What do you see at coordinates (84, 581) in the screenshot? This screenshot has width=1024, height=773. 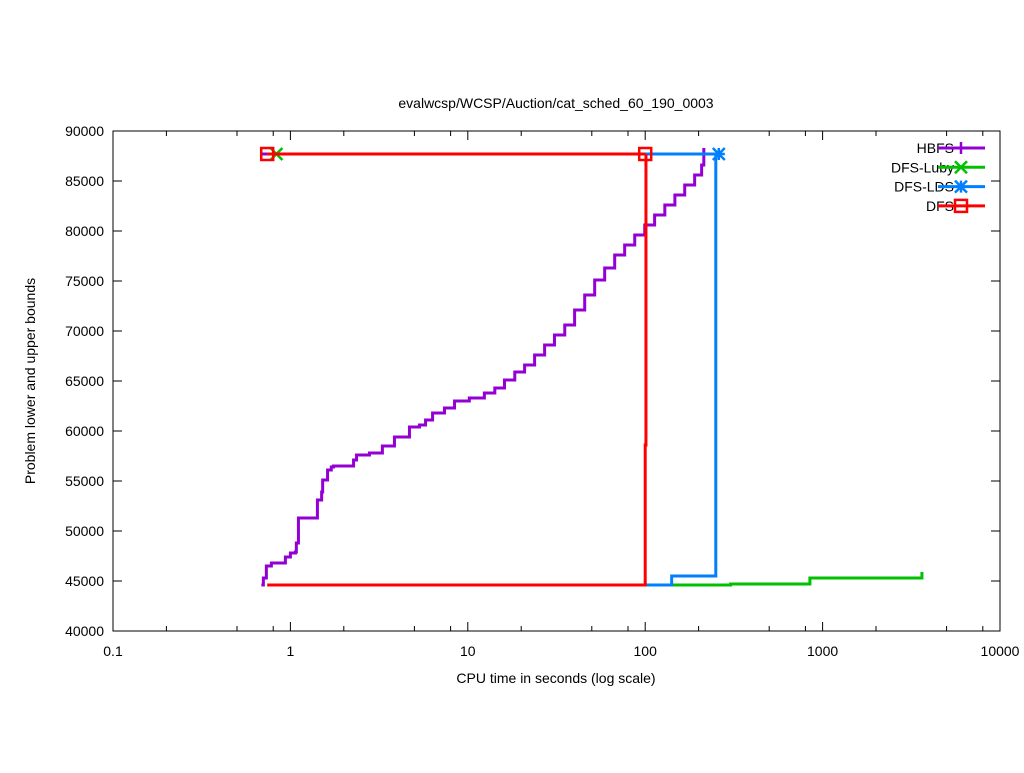 I see `y-tick-label: 45000` at bounding box center [84, 581].